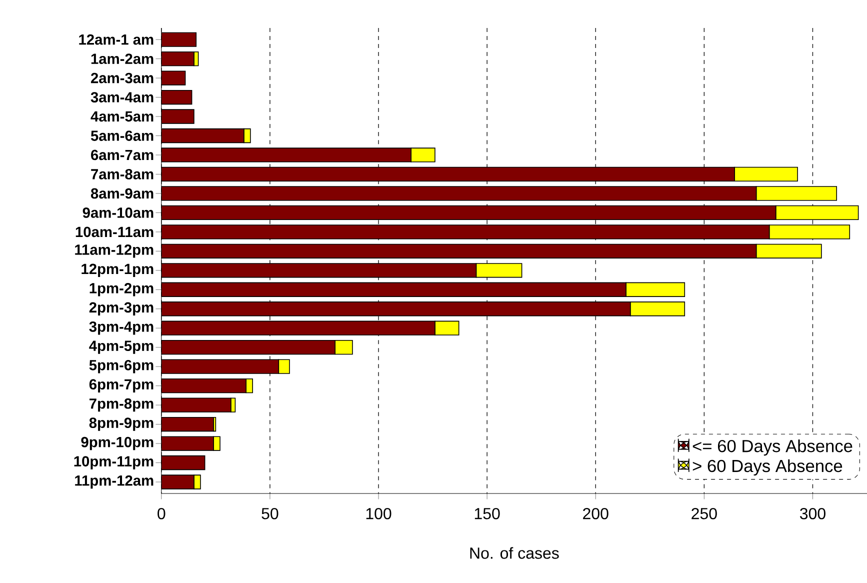 This screenshot has height=583, width=867. What do you see at coordinates (116, 39) in the screenshot?
I see `y-tick-label: 12am-1 am` at bounding box center [116, 39].